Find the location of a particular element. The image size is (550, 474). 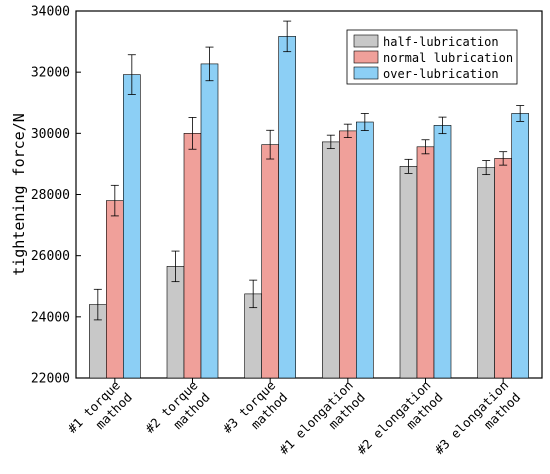

y-axis: 22000 24000 26000 28000 30000 32000 34000 is located at coordinates (56, 196).